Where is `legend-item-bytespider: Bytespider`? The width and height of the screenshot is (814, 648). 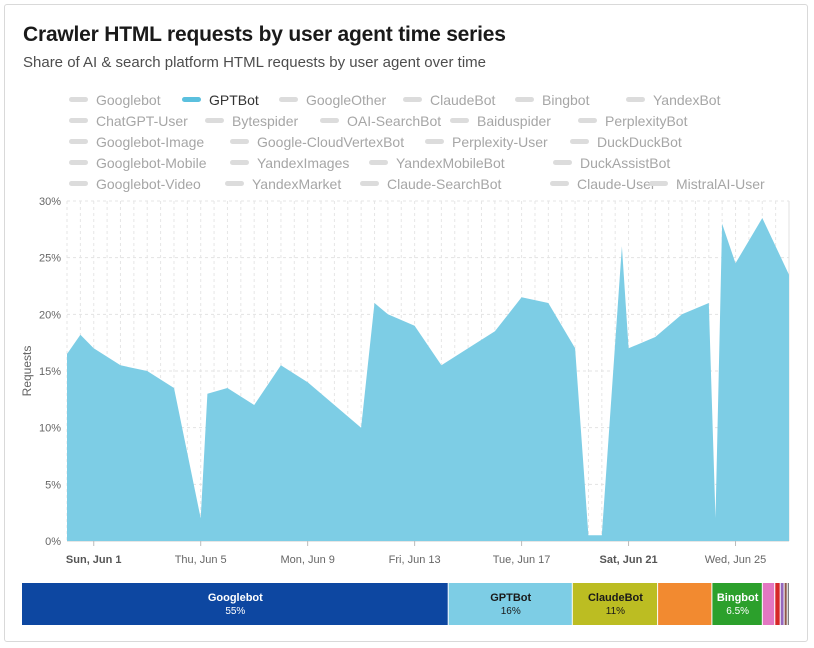 legend-item-bytespider: Bytespider is located at coordinates (251, 120).